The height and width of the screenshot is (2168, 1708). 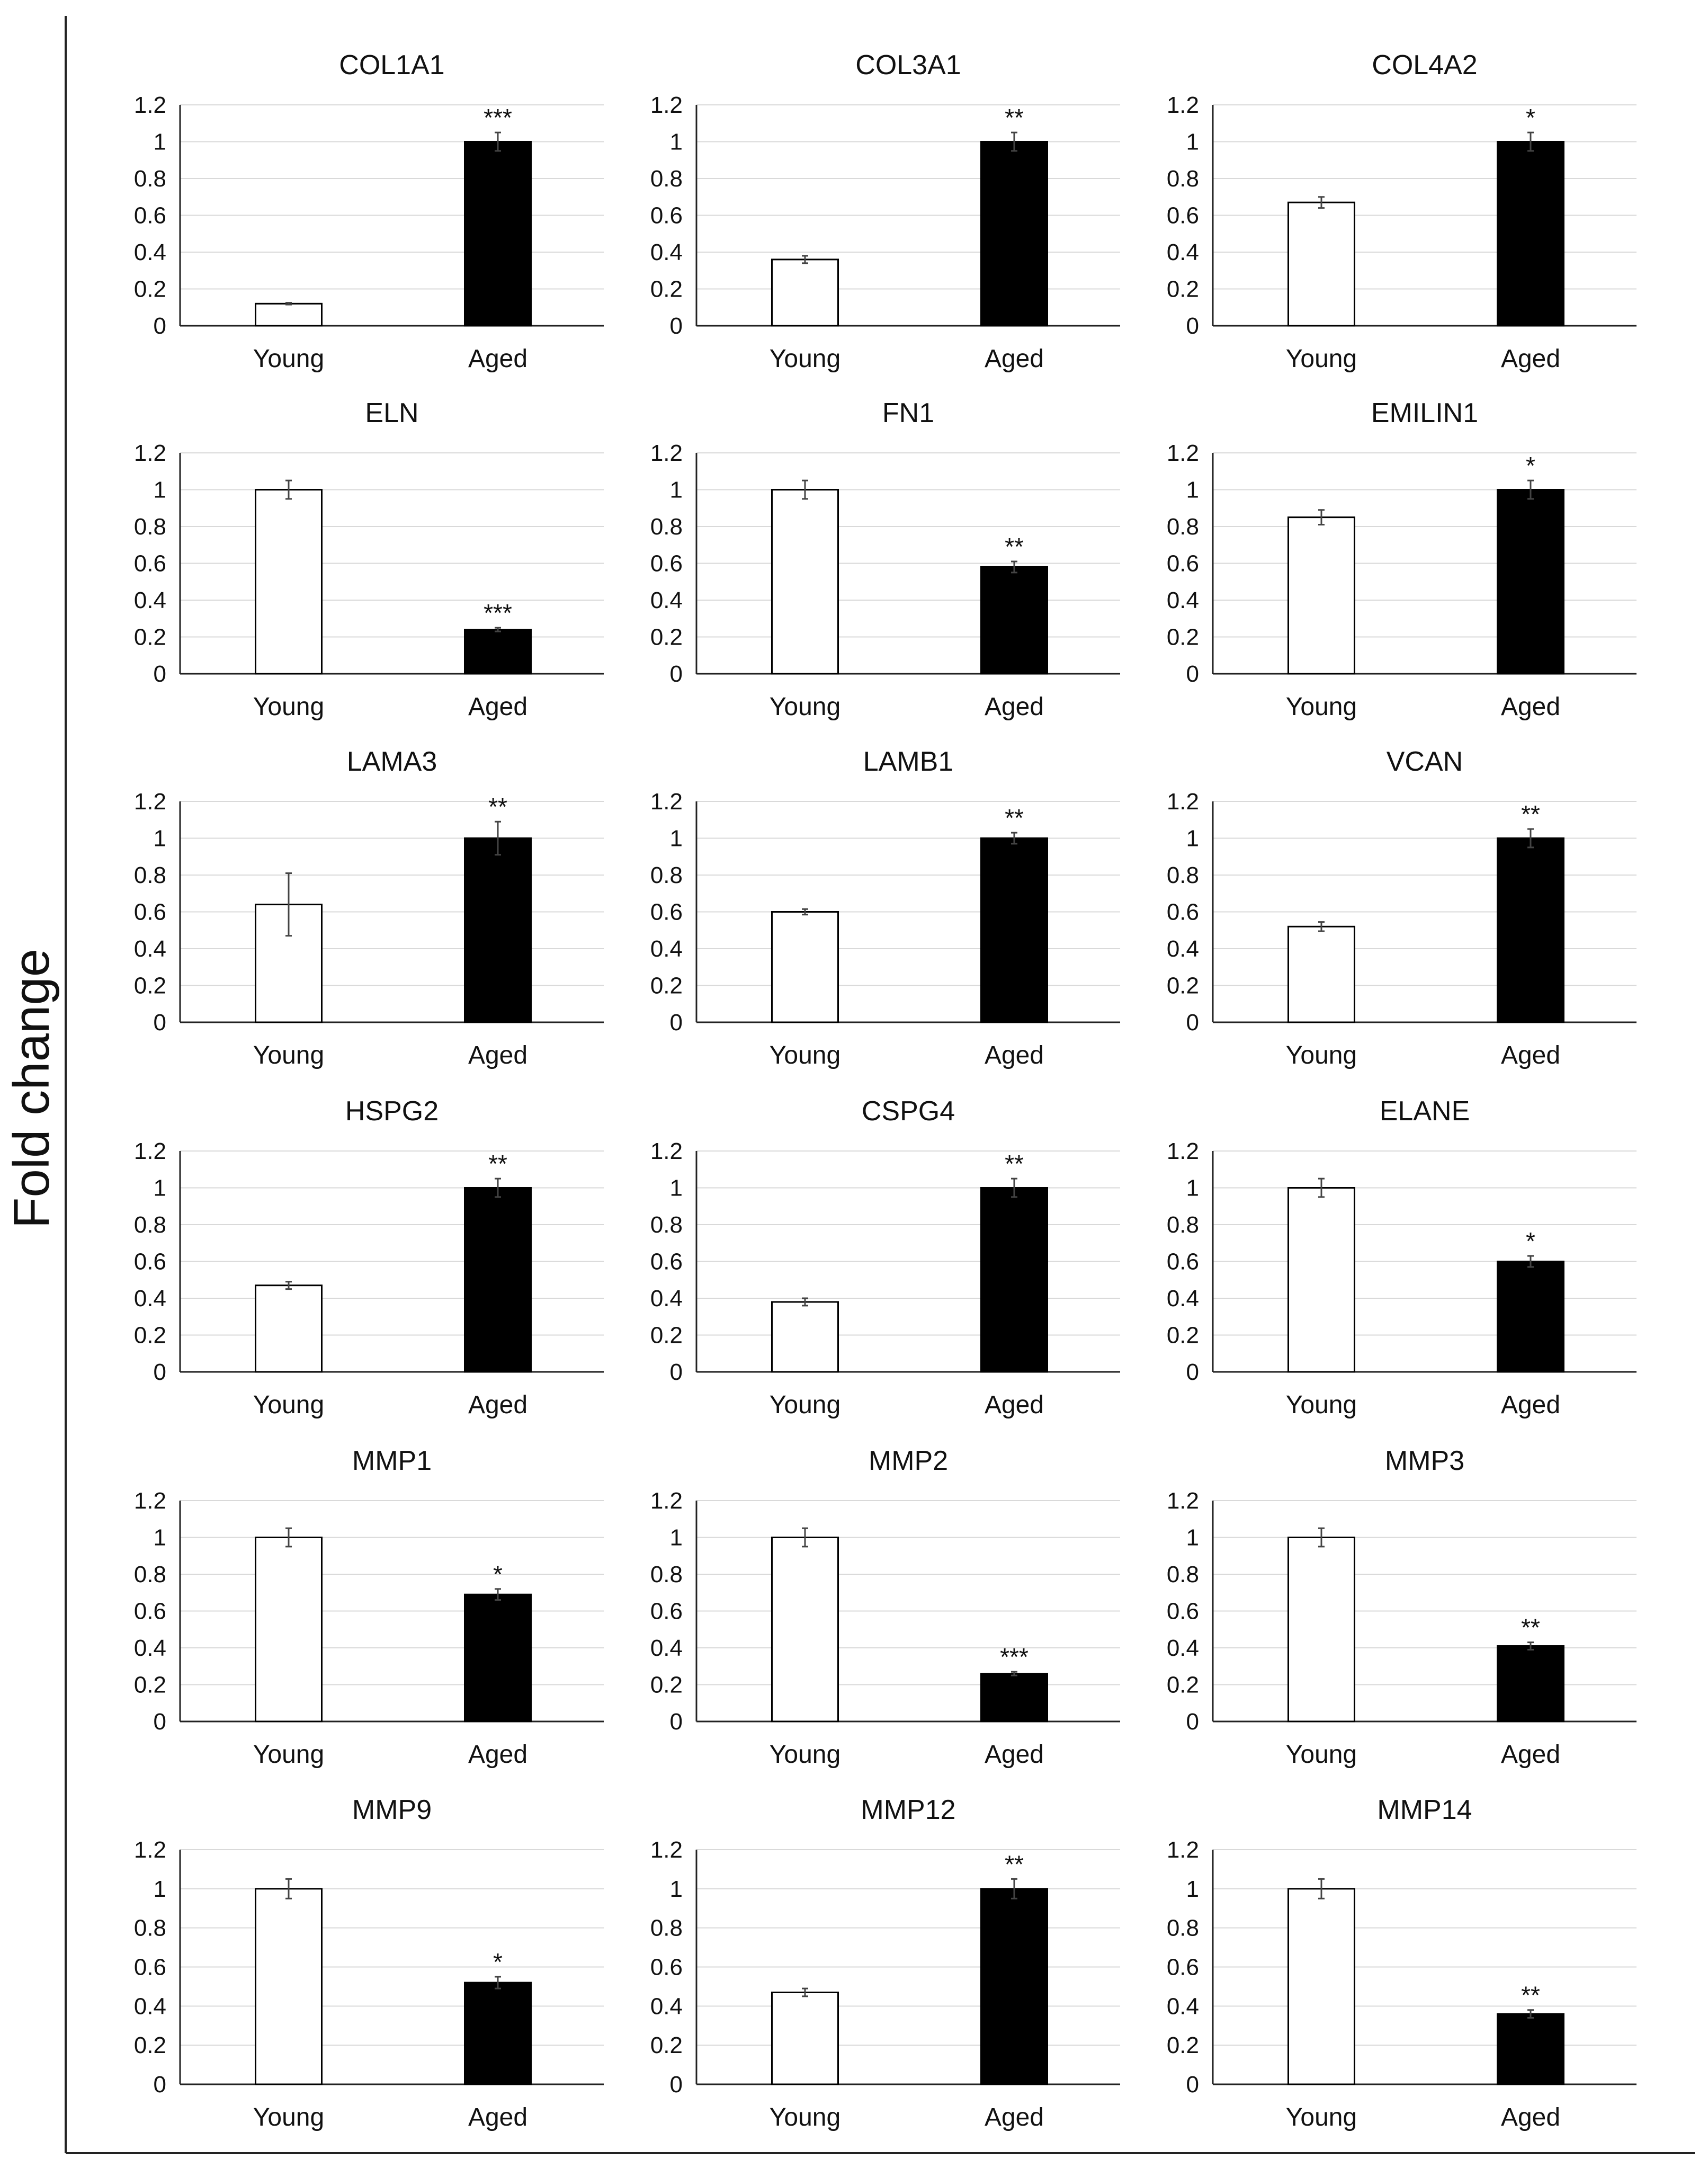 I want to click on chart-col3a1: COL3A1 0 0.2 0.4 0.6 0.8 1 1.2 Young ** Aged, so click(x=885, y=211).